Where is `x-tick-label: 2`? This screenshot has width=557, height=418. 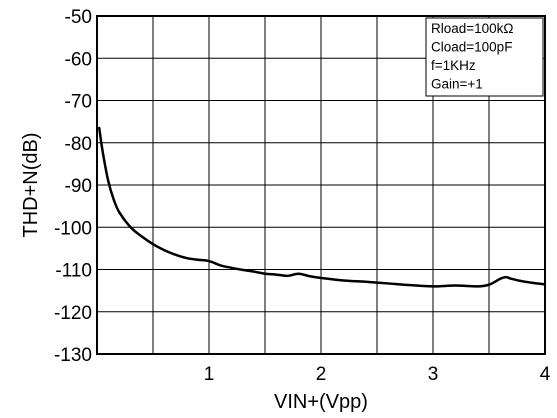 x-tick-label: 2 is located at coordinates (321, 374).